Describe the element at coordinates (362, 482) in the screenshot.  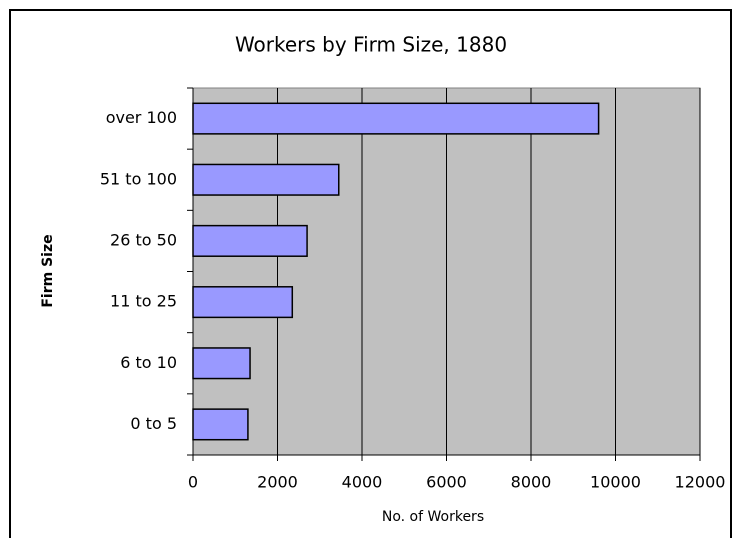
I see `x-tick-label: 4000` at that location.